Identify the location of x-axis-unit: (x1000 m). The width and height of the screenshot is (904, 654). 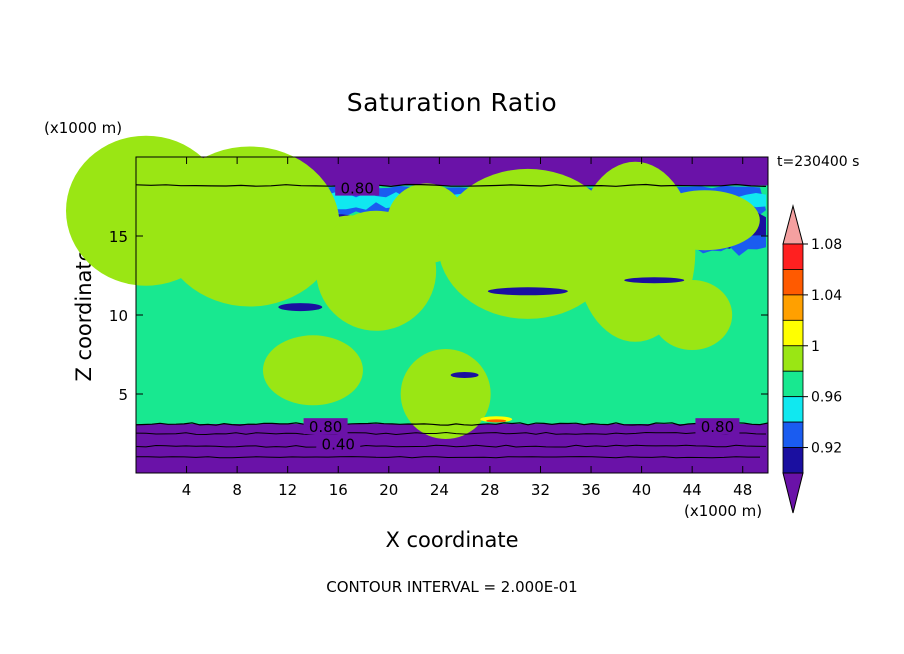
(723, 511).